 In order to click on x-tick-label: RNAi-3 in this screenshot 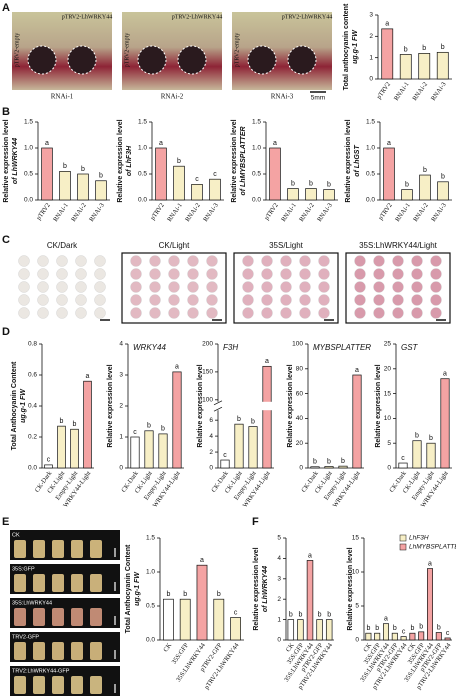, I will do `click(211, 212)`.